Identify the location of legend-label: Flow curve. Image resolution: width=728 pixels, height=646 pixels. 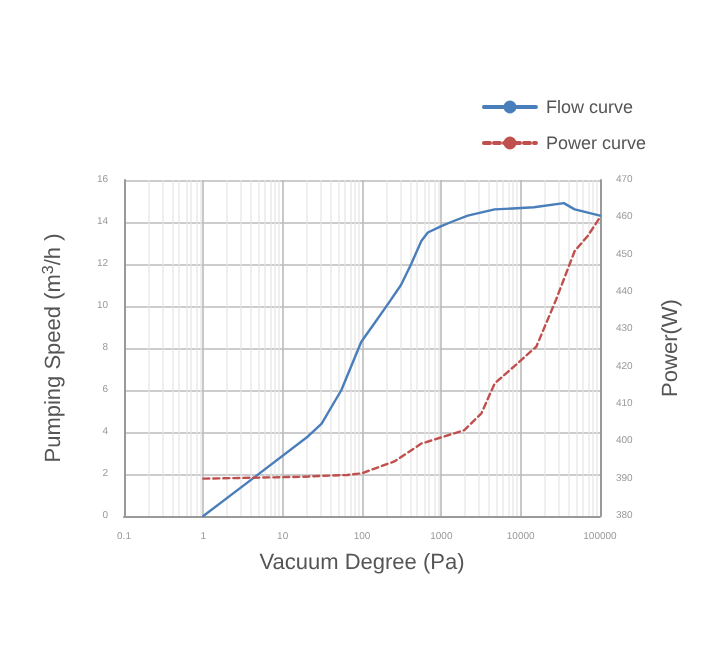
(589, 107).